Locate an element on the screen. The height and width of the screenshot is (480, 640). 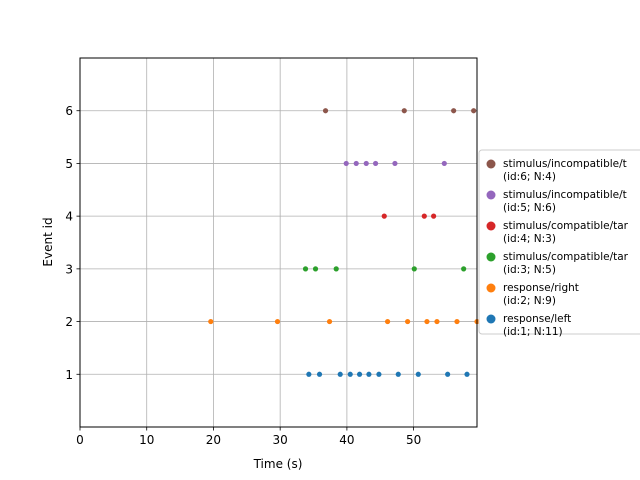
x-tick-label: 40 is located at coordinates (346, 440).